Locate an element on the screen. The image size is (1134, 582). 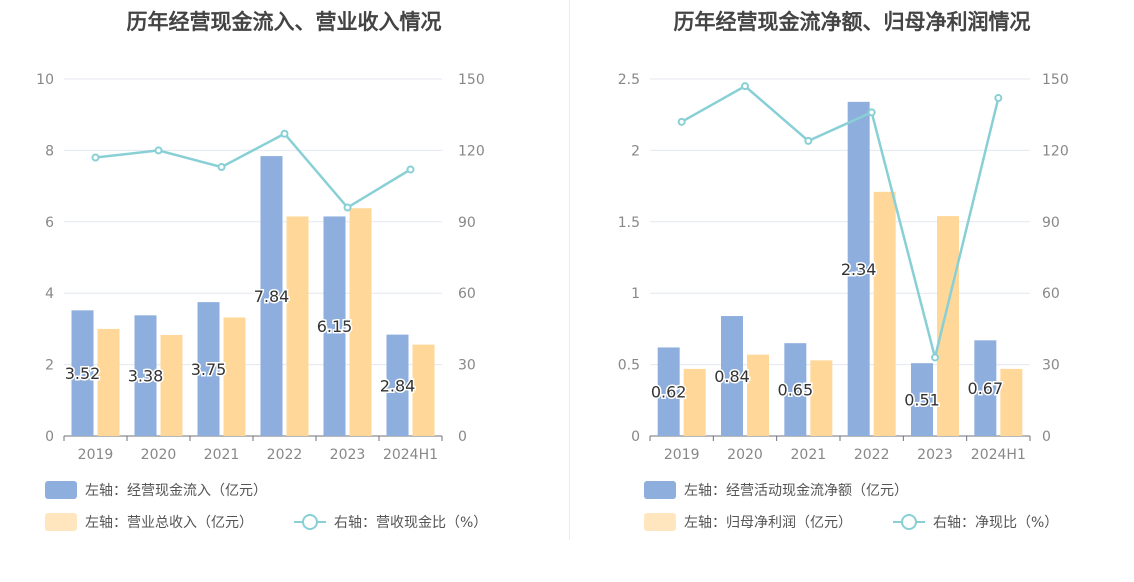
bar-data-label: 3.52 is located at coordinates (83, 373).